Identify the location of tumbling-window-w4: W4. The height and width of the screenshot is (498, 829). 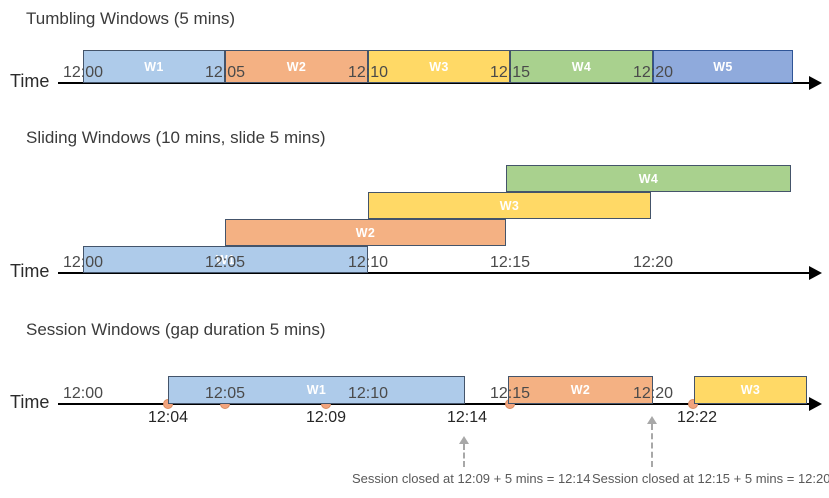
(581, 66).